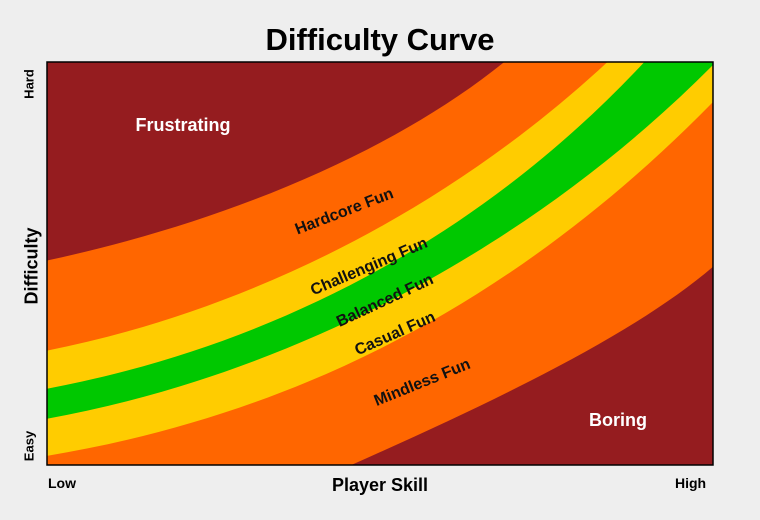 The height and width of the screenshot is (520, 760). What do you see at coordinates (182, 125) in the screenshot?
I see `zone-label-frustrating: Frustrating` at bounding box center [182, 125].